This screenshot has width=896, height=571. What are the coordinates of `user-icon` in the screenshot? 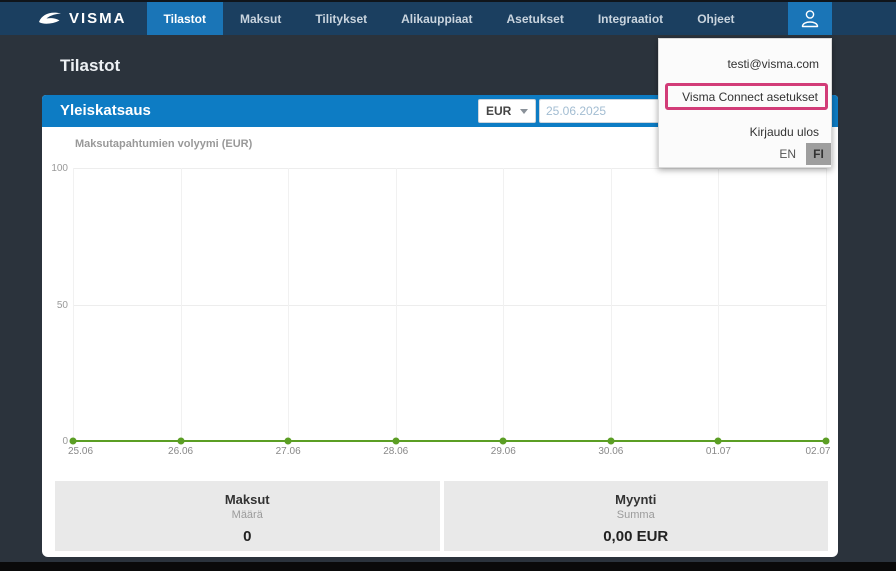 It's located at (810, 19).